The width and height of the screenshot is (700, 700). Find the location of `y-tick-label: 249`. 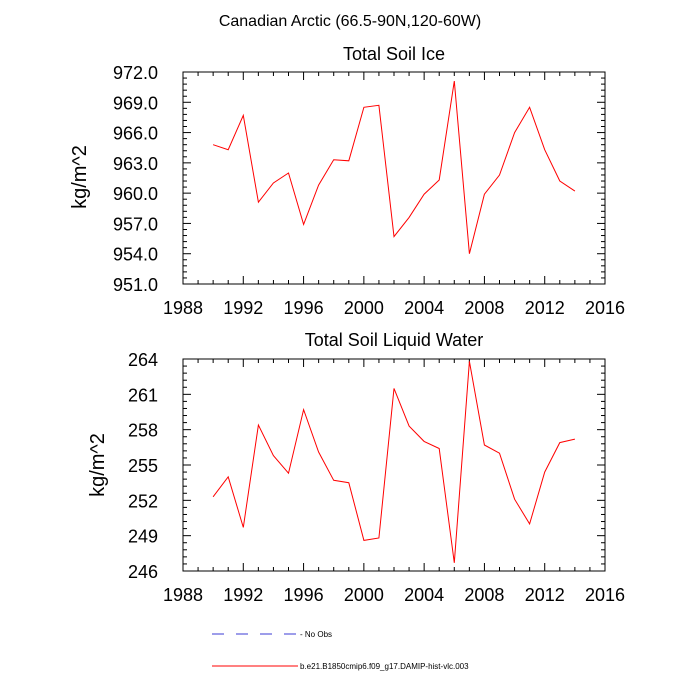

y-tick-label: 249 is located at coordinates (143, 537).